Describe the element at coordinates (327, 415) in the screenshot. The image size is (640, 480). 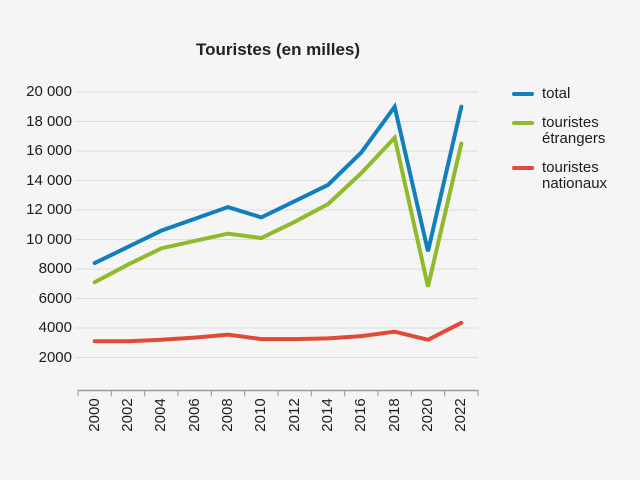
I see `x-axis-label: 2014` at that location.